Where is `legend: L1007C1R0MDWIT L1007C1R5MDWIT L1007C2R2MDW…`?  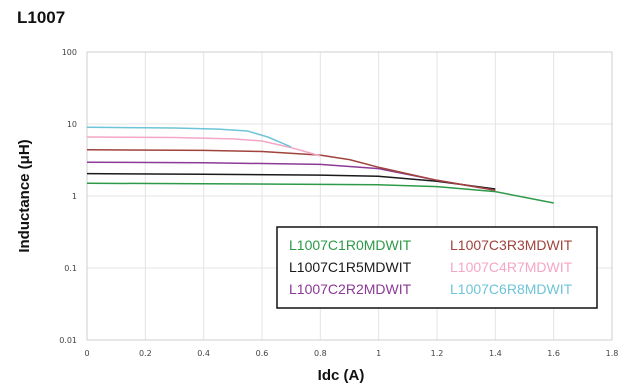 legend: L1007C1R0MDWIT L1007C1R5MDWIT L1007C2R2MDW… is located at coordinates (437, 267).